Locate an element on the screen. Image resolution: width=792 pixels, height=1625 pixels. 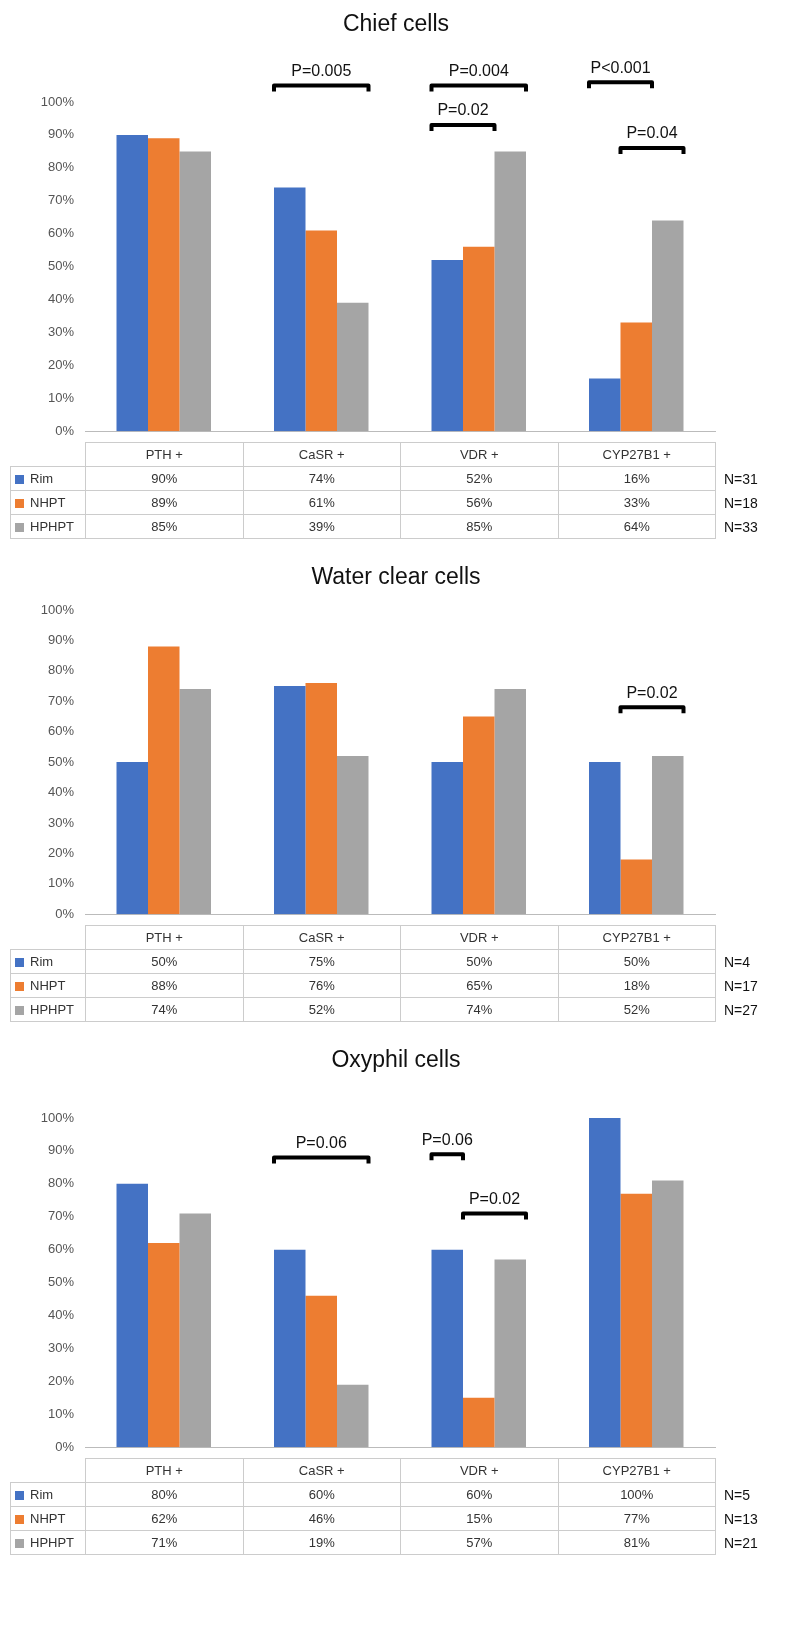
data-label: 75% is located at coordinates (322, 961).